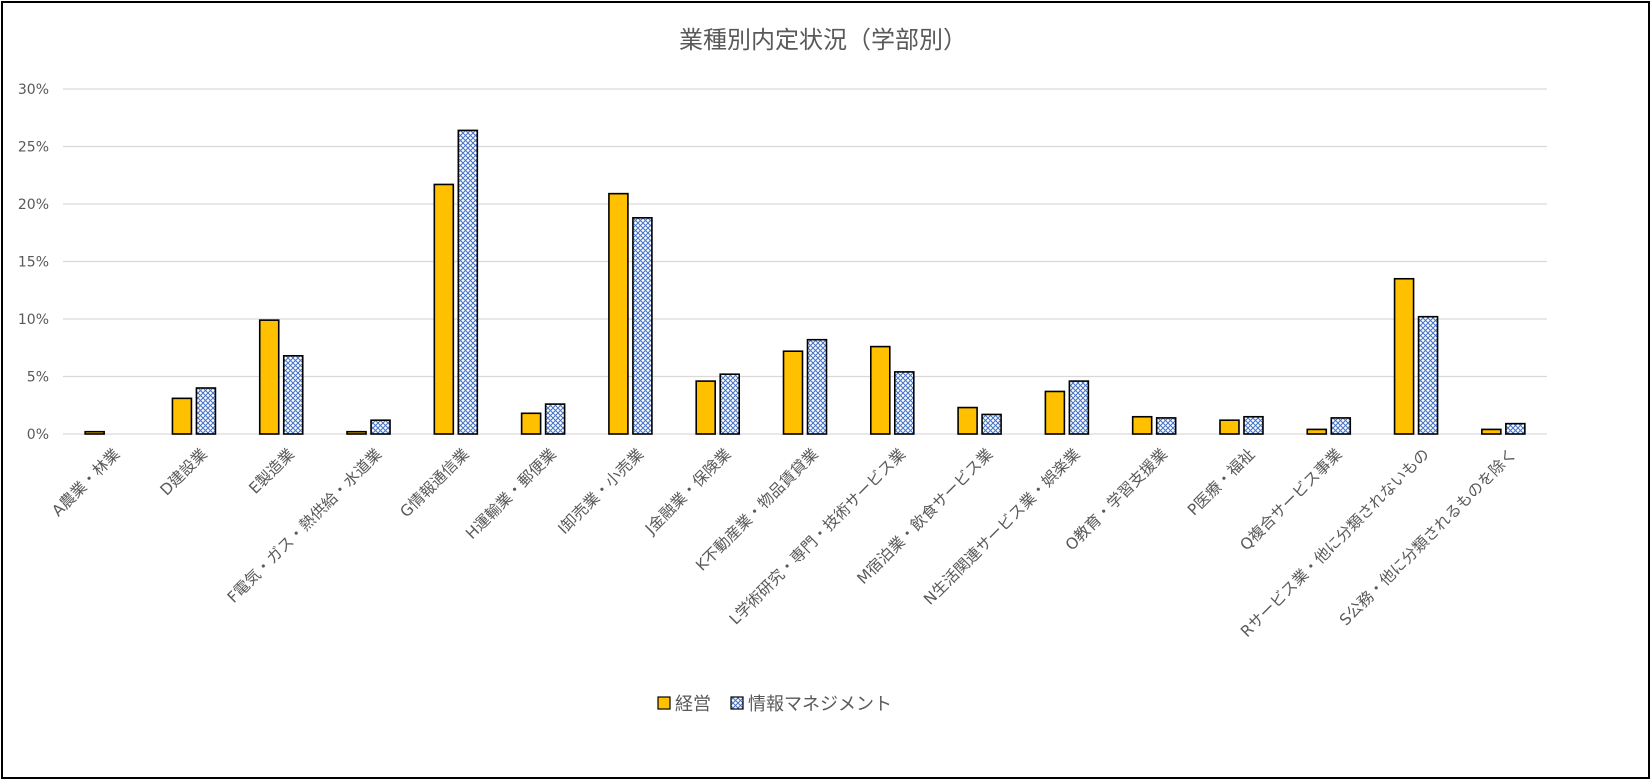  What do you see at coordinates (693, 704) in the screenshot?
I see `legend-label: 経営` at bounding box center [693, 704].